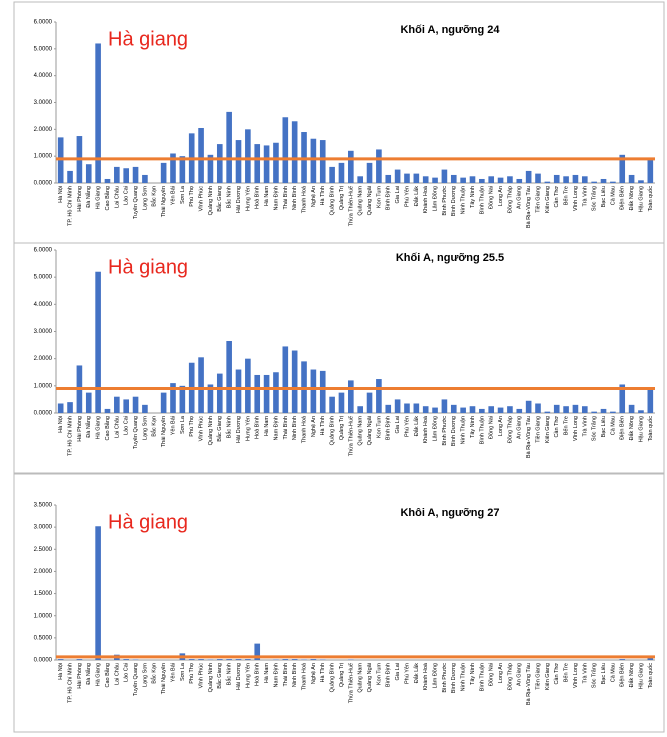 The height and width of the screenshot is (737, 667). I want to click on x-tick-label: Bình Dương, so click(454, 678).